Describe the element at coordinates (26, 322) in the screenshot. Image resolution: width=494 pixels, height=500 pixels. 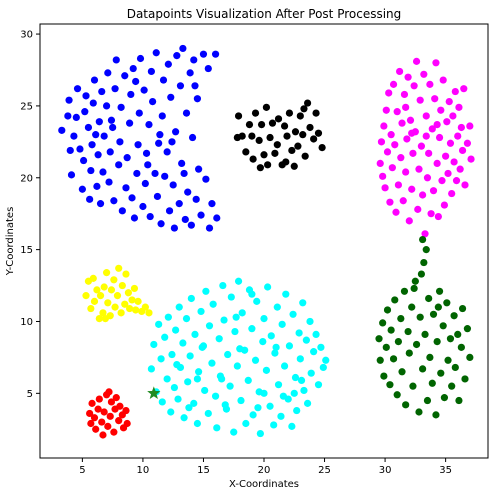
I see `y-tick-label: 10` at that location.